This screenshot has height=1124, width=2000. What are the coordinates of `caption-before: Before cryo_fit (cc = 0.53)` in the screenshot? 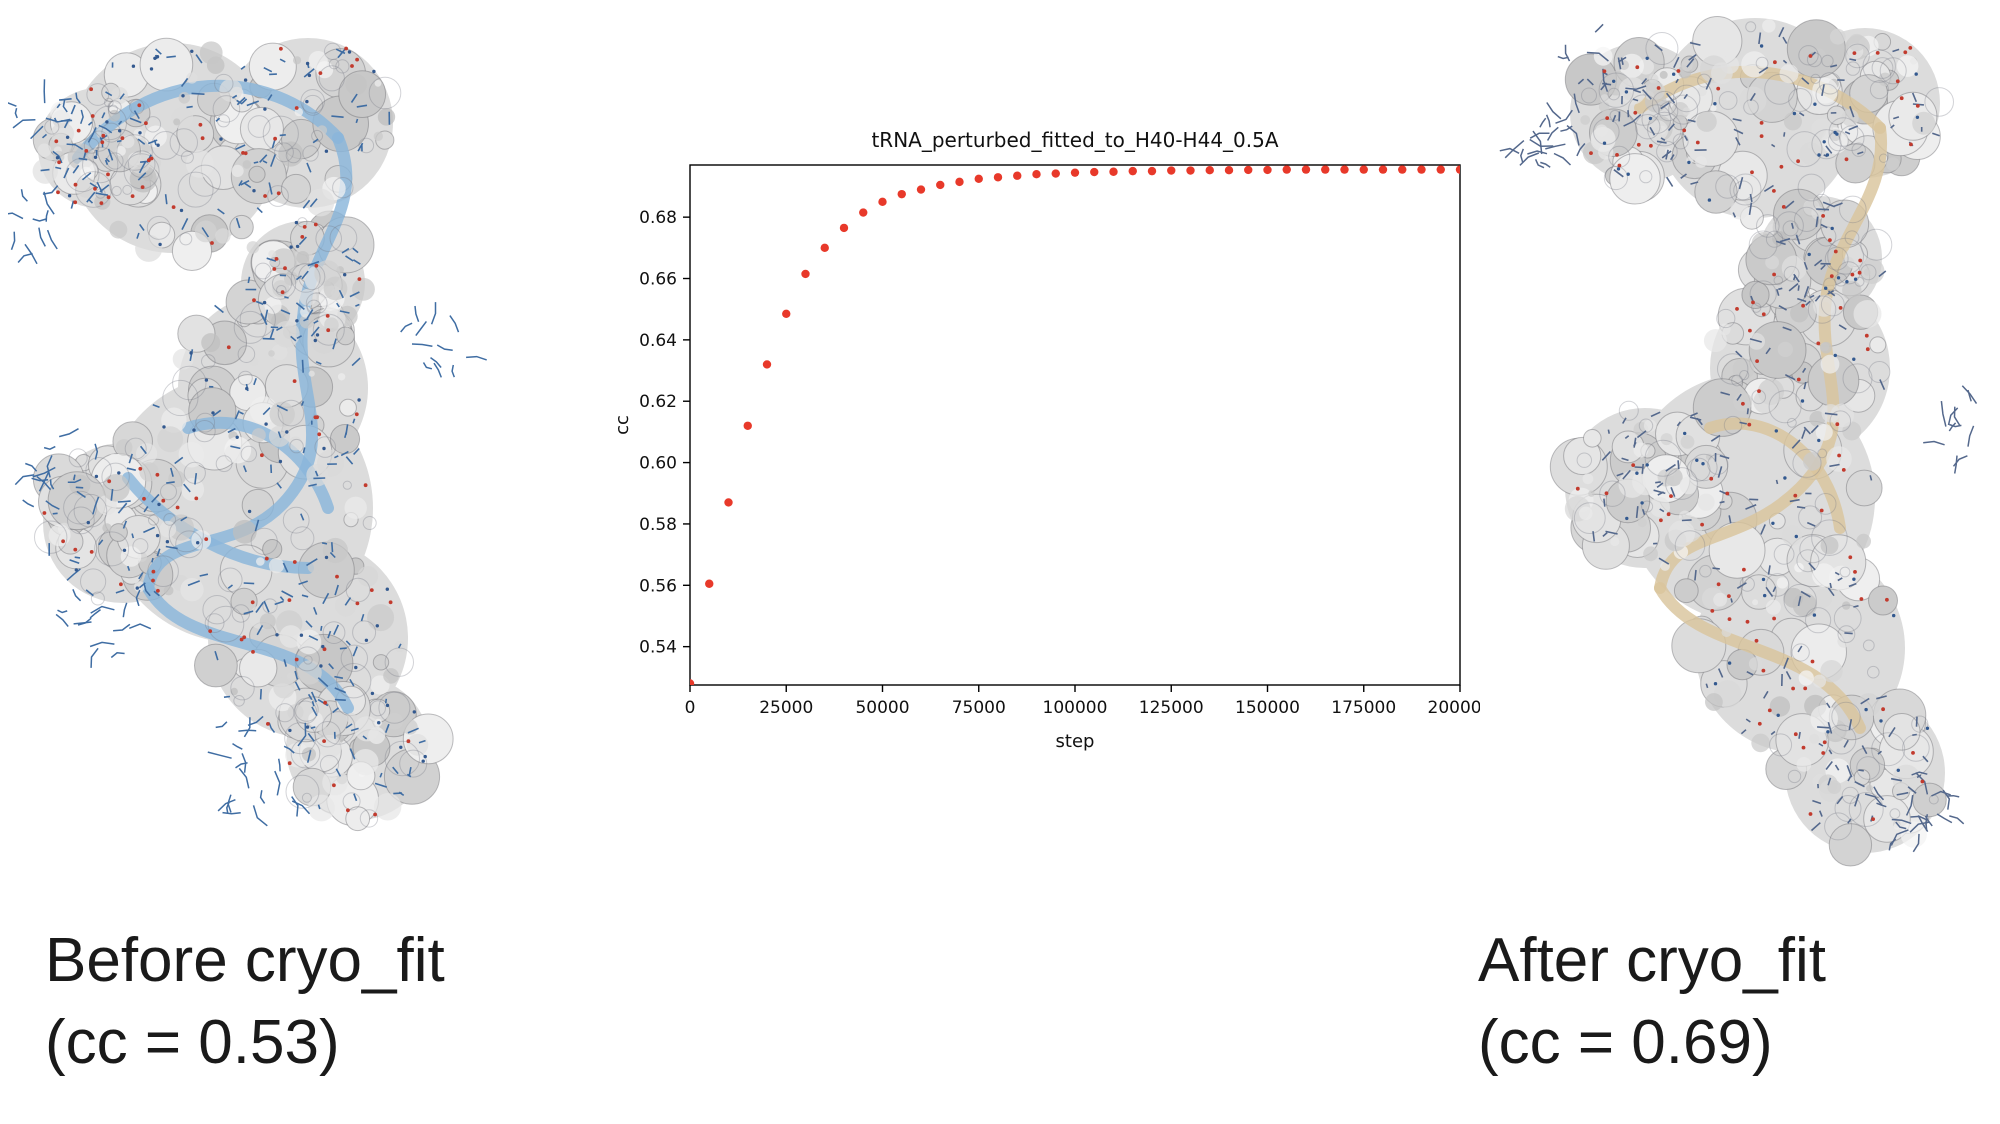 It's located at (245, 1002).